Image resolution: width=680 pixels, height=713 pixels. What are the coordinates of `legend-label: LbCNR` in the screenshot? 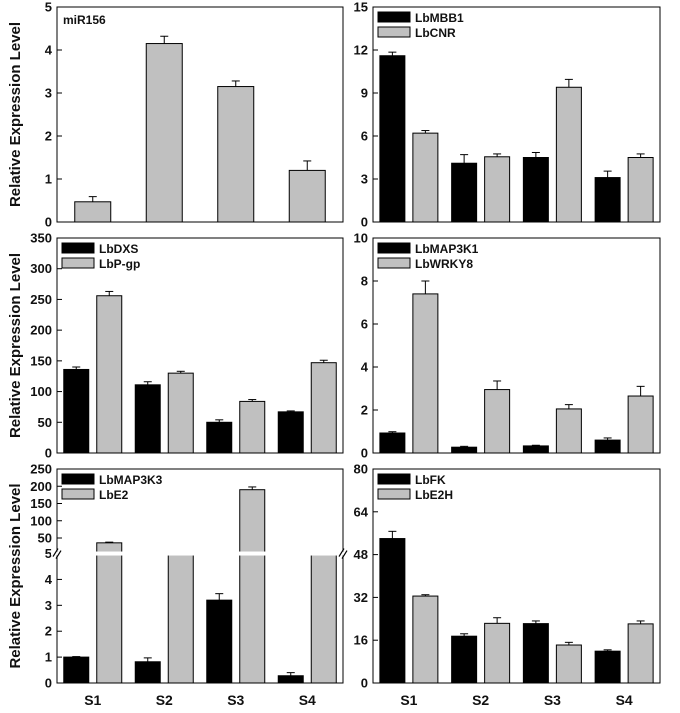 It's located at (435, 33).